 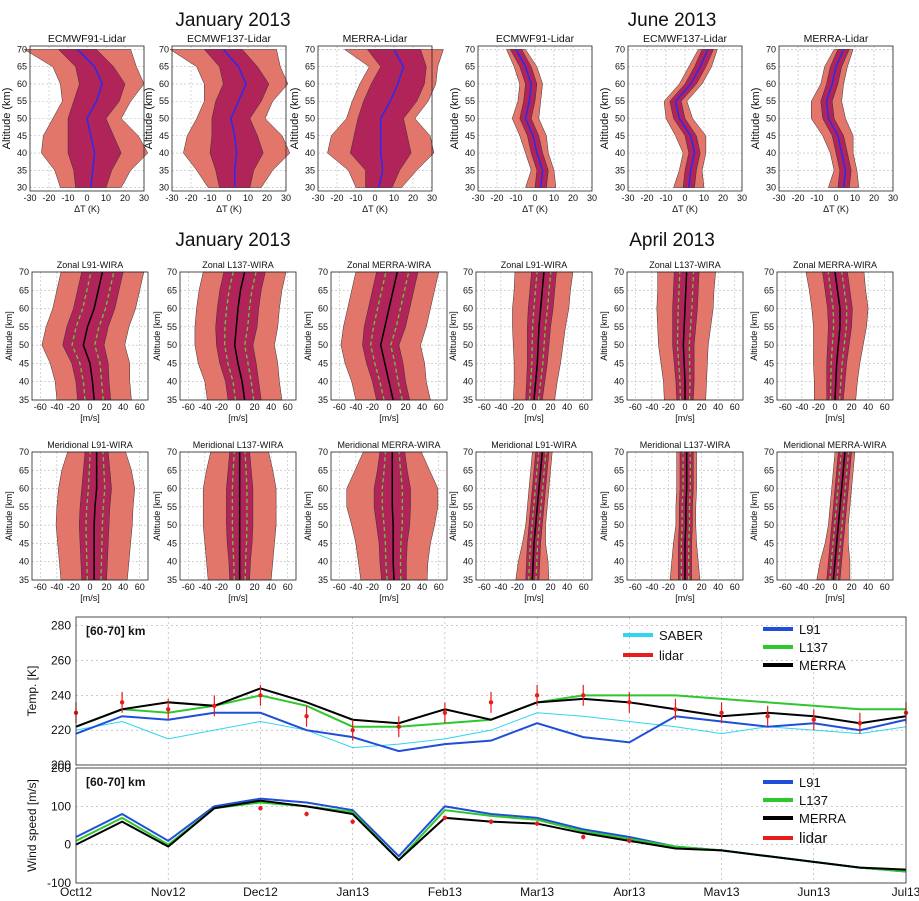 I want to click on altitude-range-label: [60-70] km, so click(x=115, y=631).